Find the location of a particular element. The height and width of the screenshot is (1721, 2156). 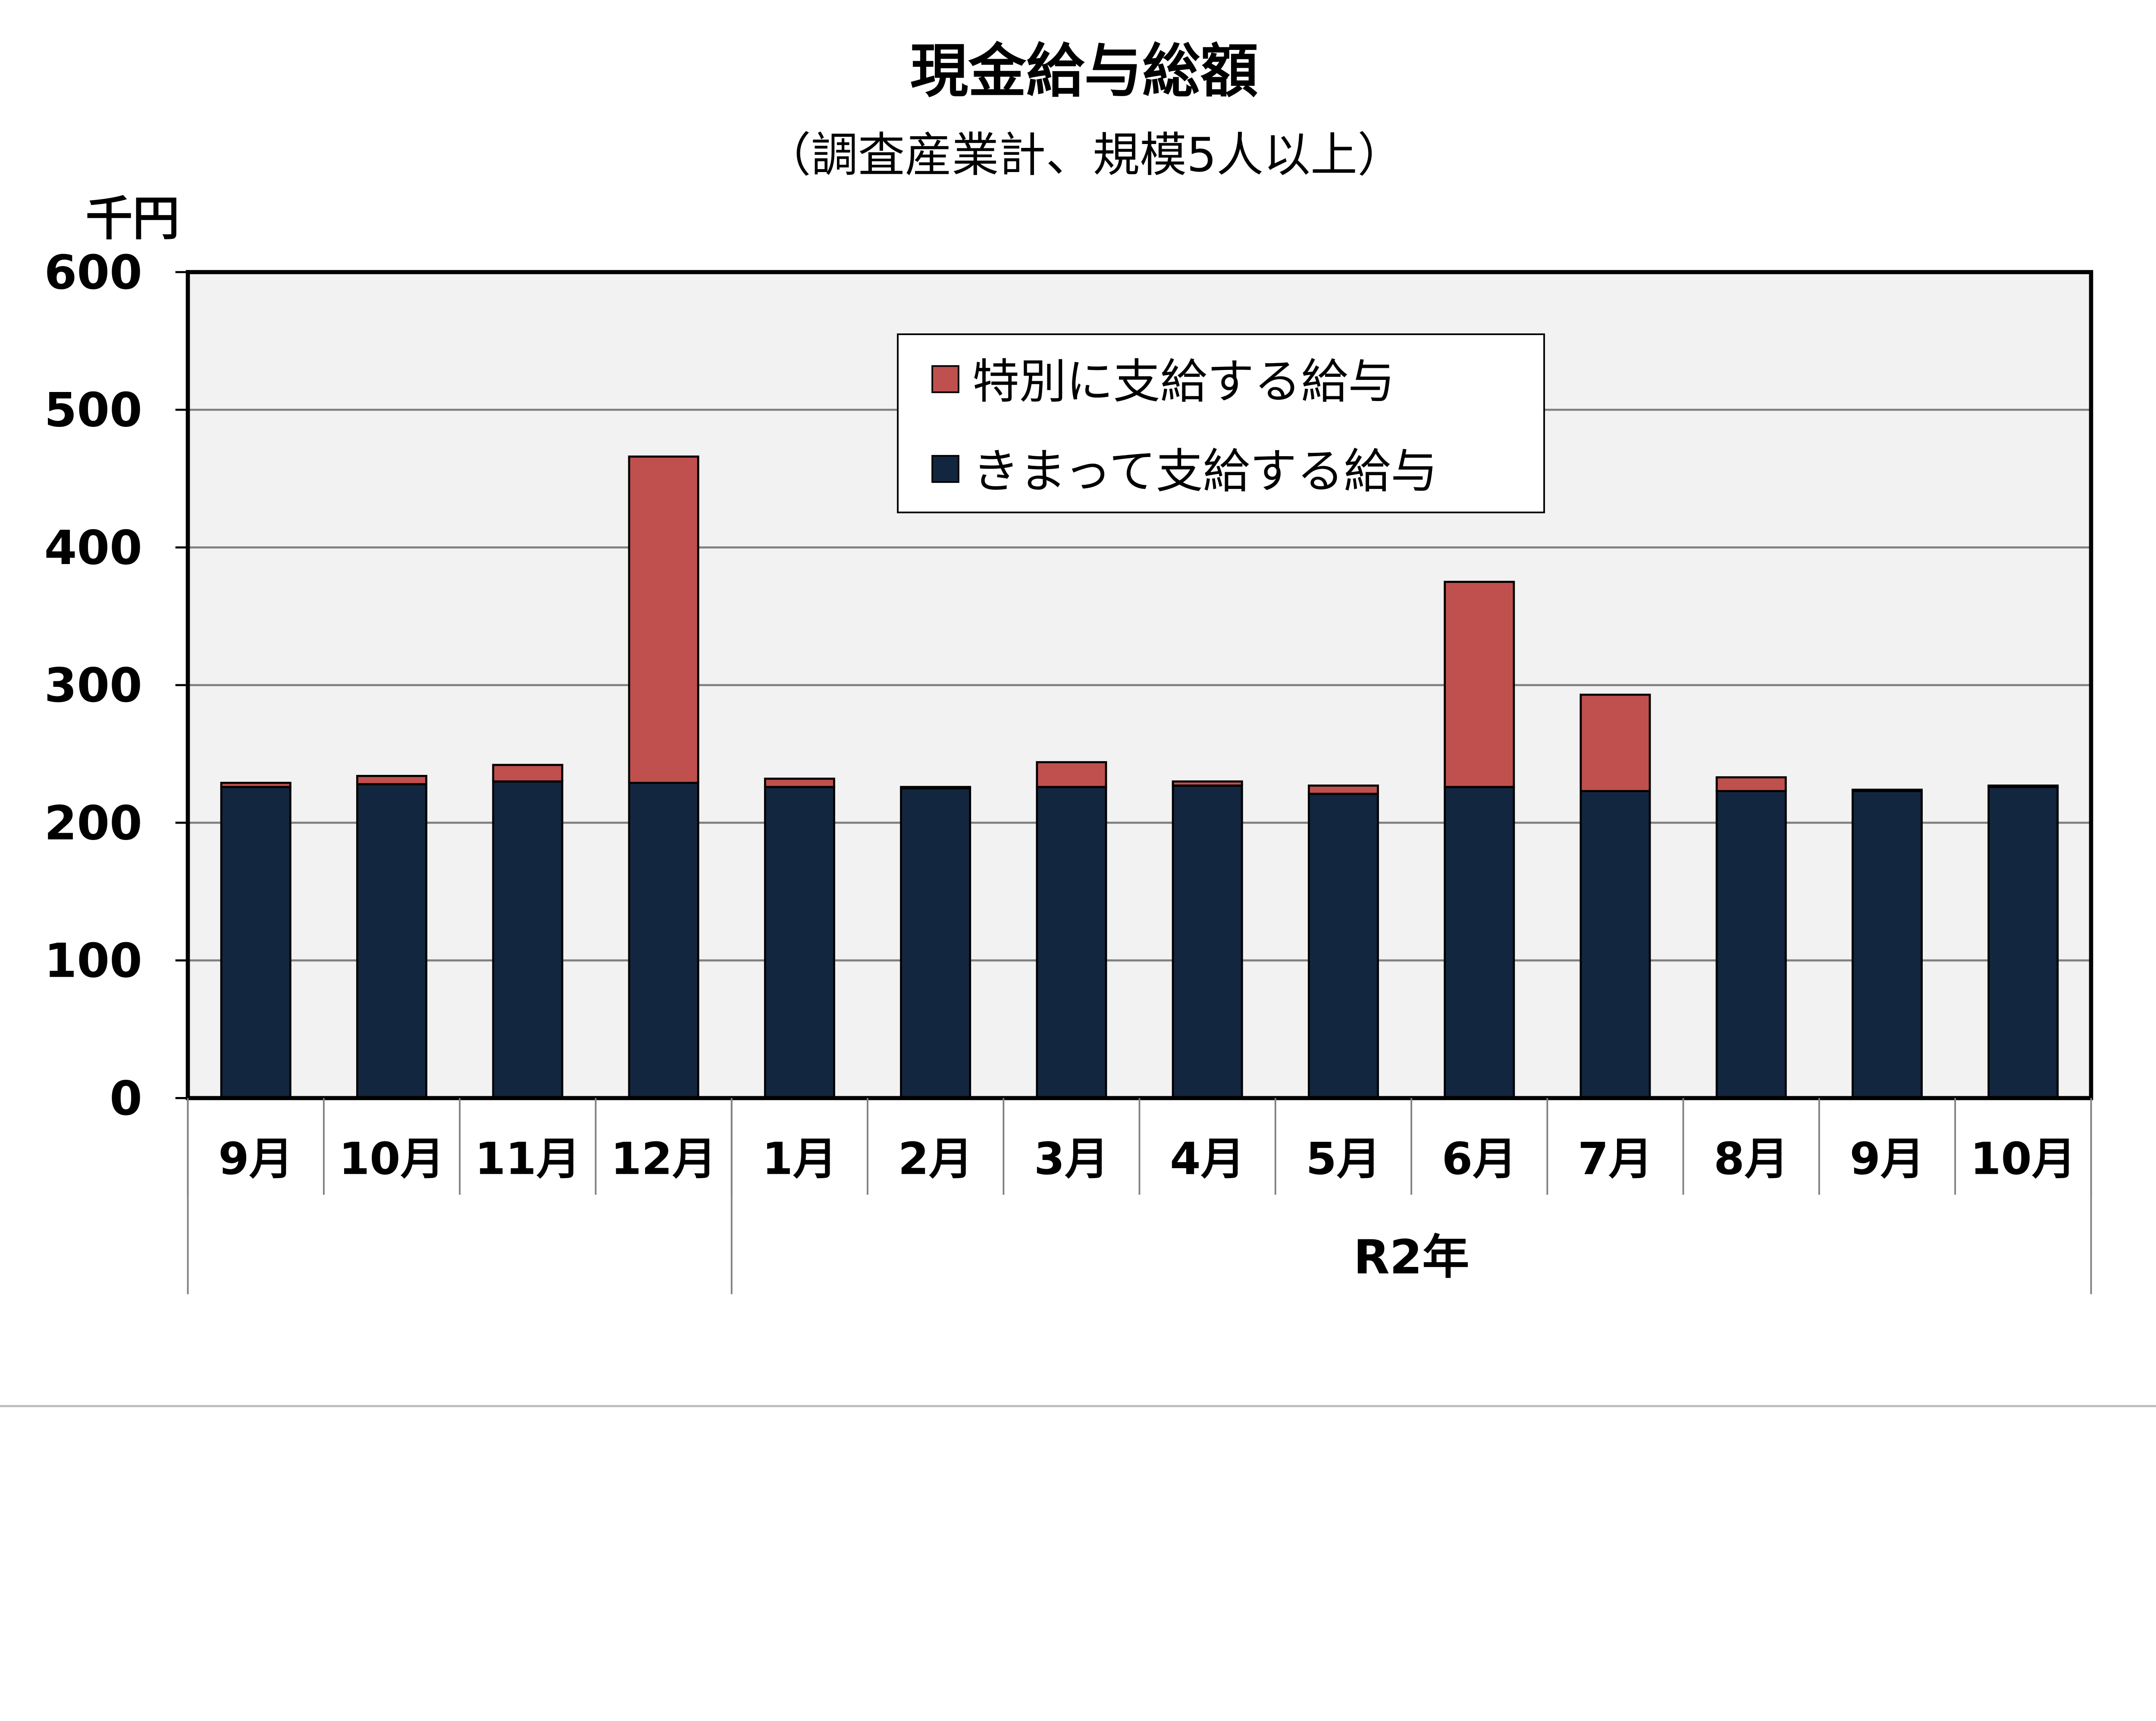

x-tick-label: 3月 is located at coordinates (1071, 1159).